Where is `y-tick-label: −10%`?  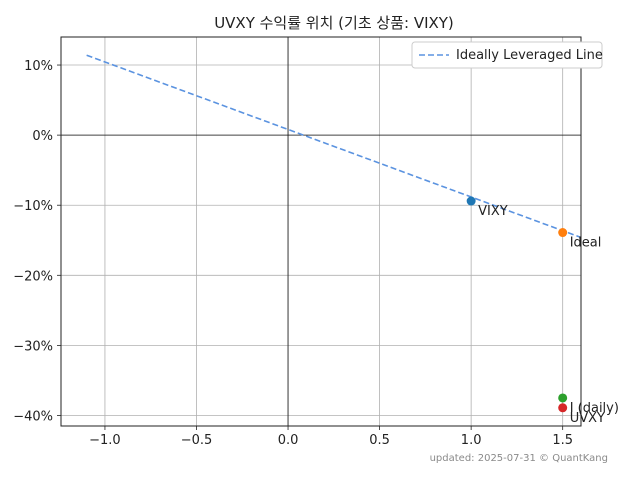
y-tick-label: −10% is located at coordinates (33, 206).